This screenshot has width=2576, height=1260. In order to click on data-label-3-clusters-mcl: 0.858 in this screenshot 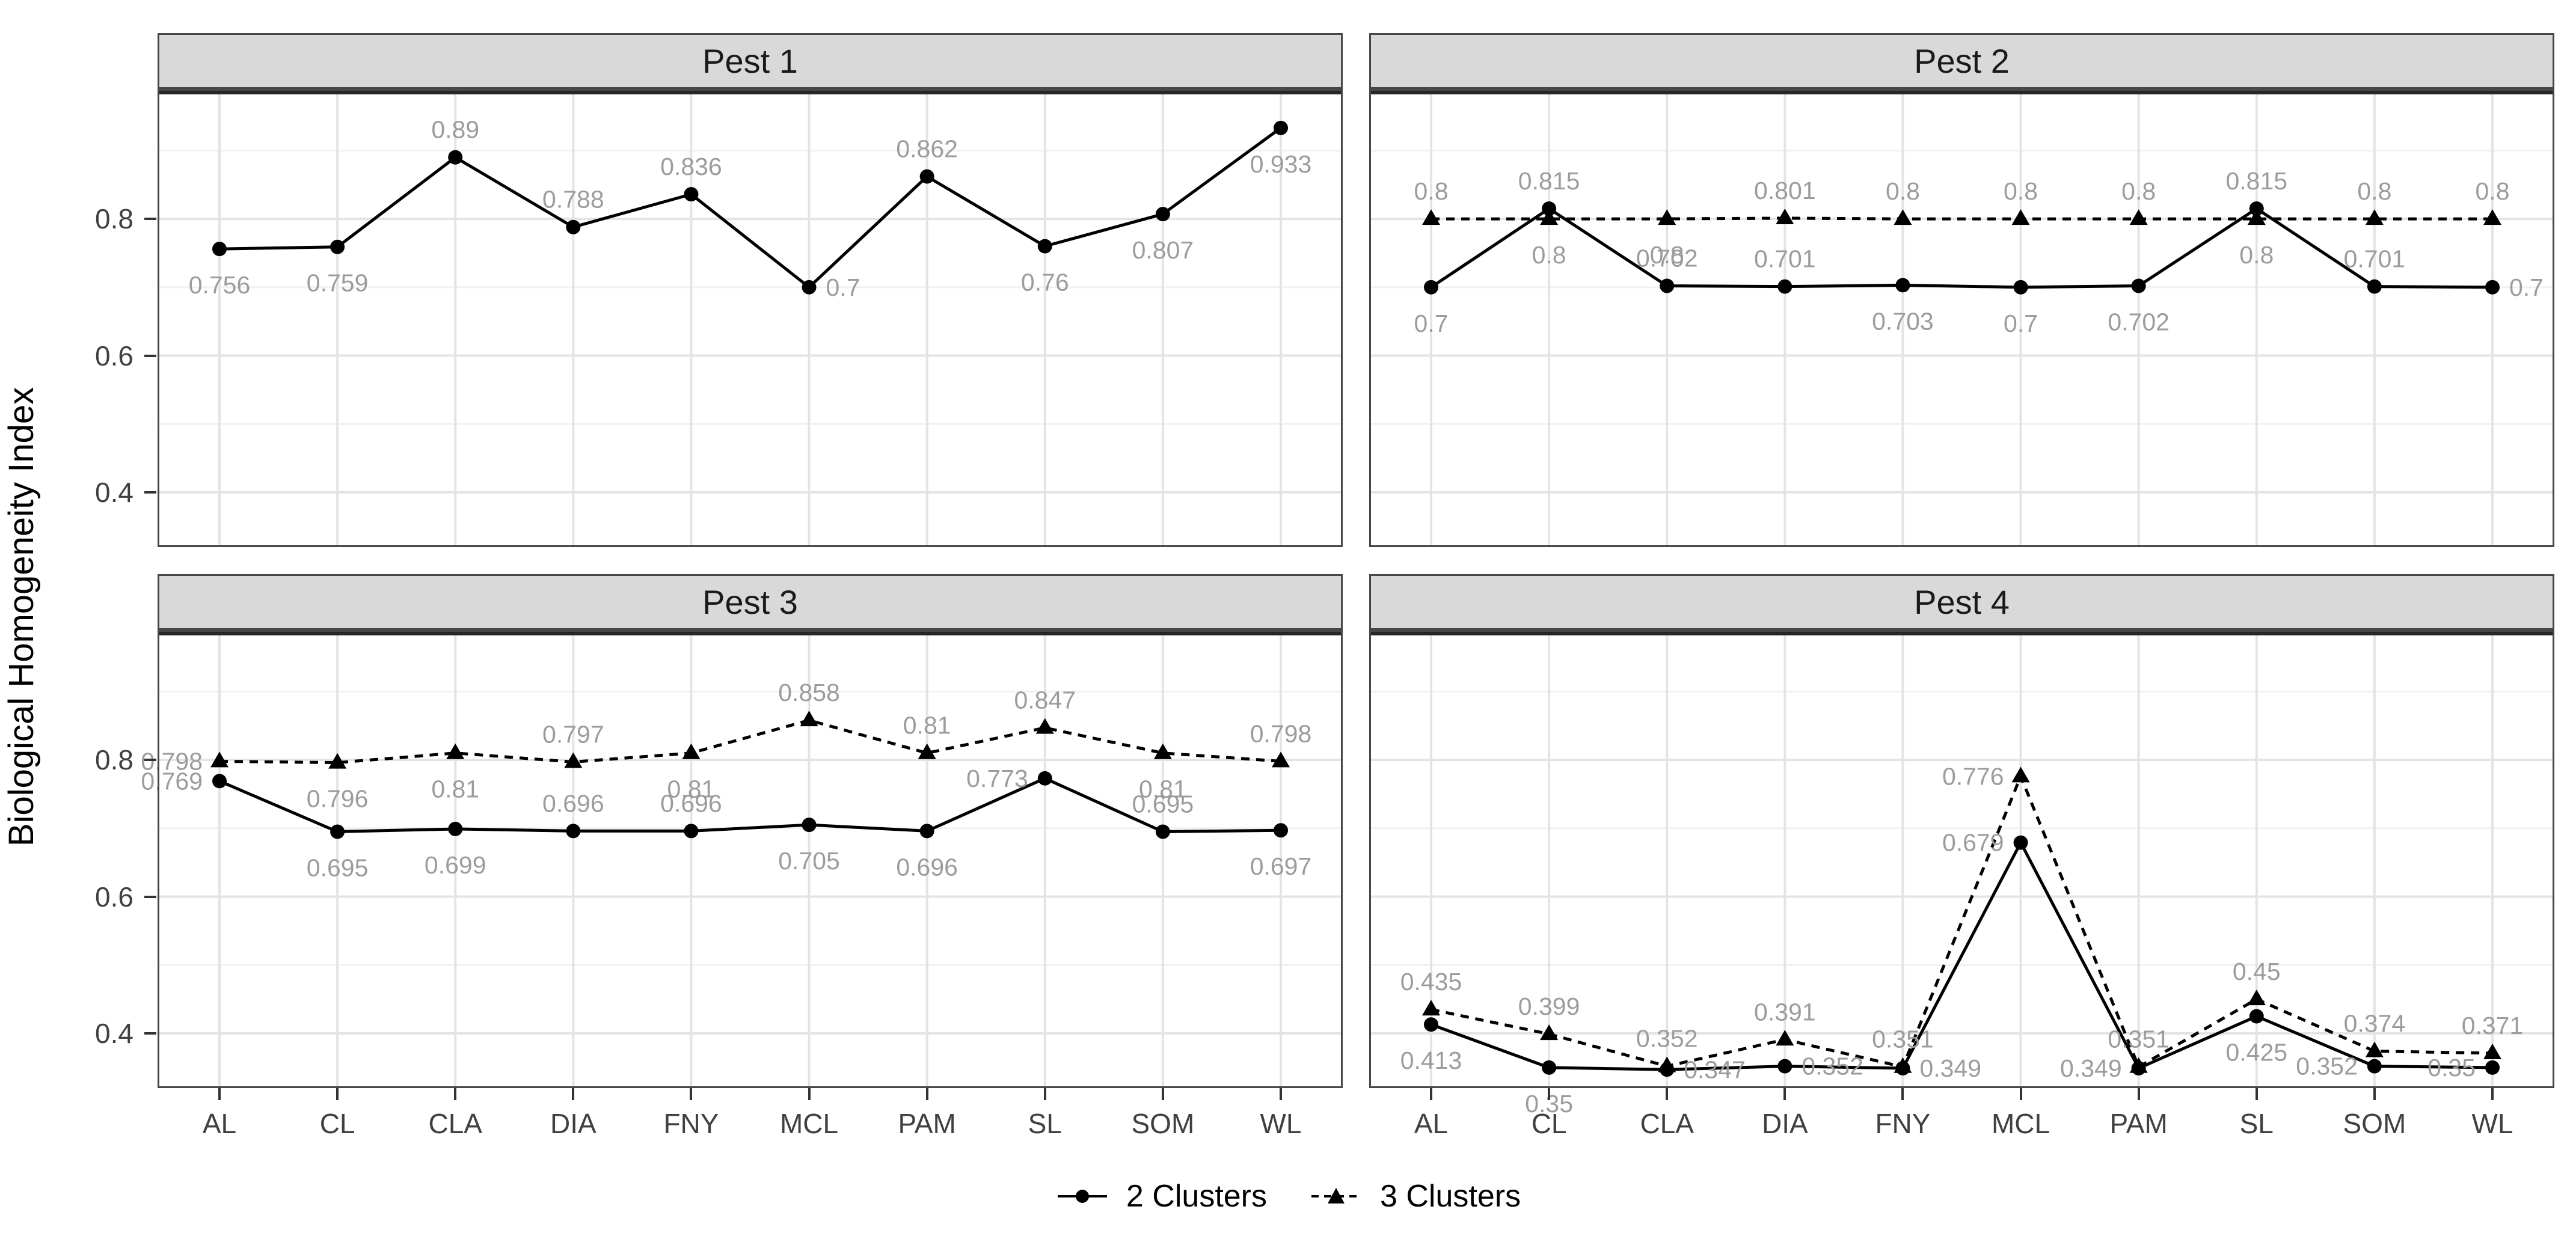, I will do `click(809, 692)`.